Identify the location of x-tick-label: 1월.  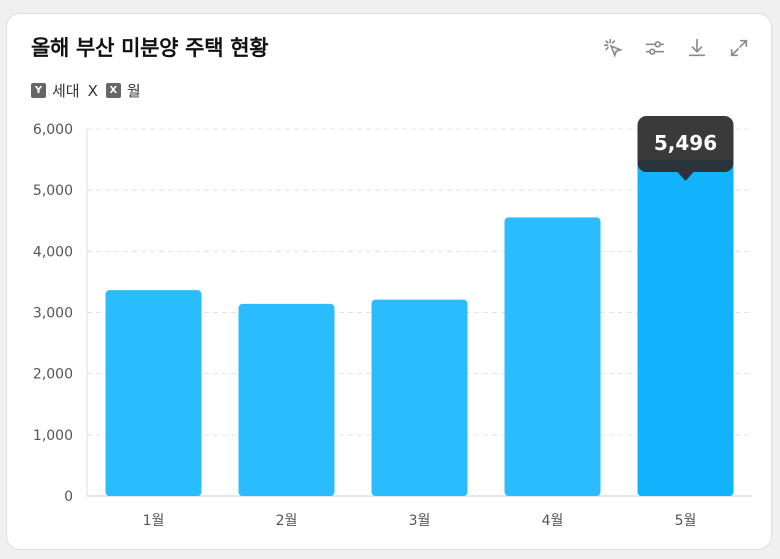
(154, 521).